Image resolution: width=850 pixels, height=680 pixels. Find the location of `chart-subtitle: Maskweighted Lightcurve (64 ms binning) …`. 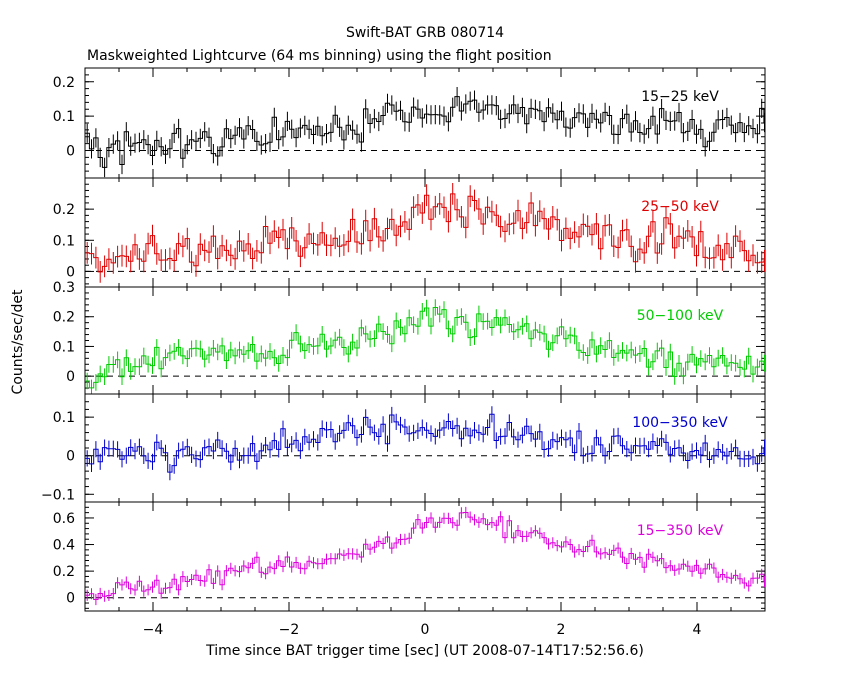

chart-subtitle: Maskweighted Lightcurve (64 ms binning) … is located at coordinates (319, 56).